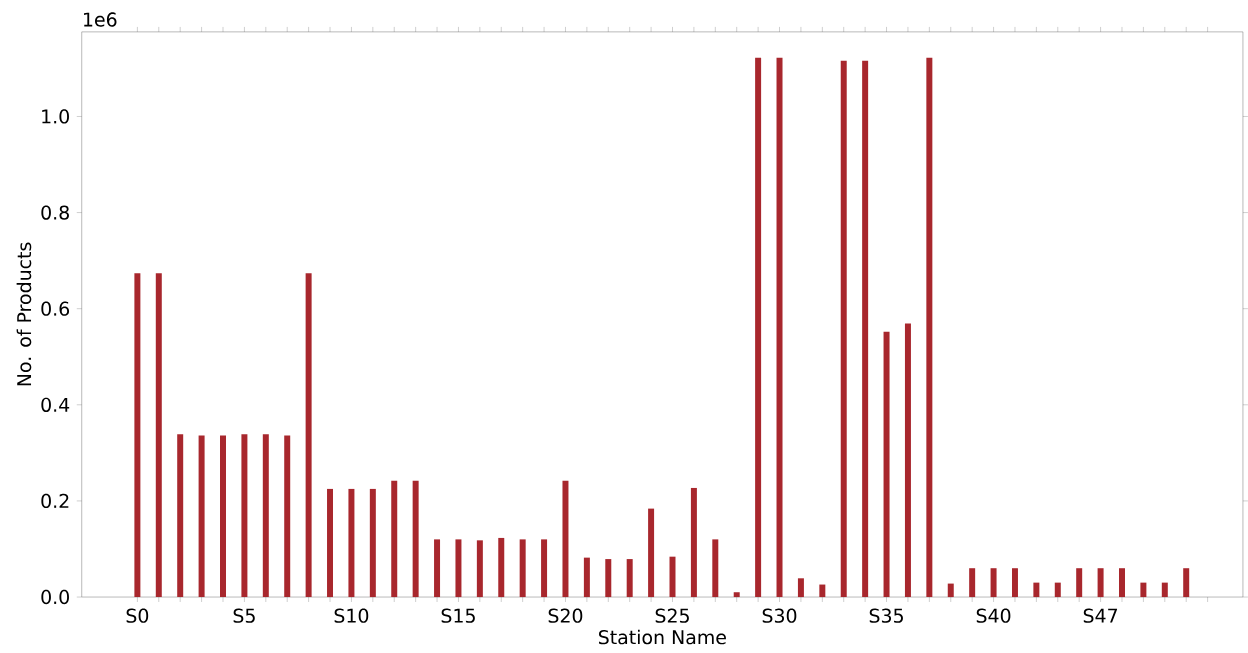  Describe the element at coordinates (55, 597) in the screenshot. I see `y-tick-label: 0.0` at that location.